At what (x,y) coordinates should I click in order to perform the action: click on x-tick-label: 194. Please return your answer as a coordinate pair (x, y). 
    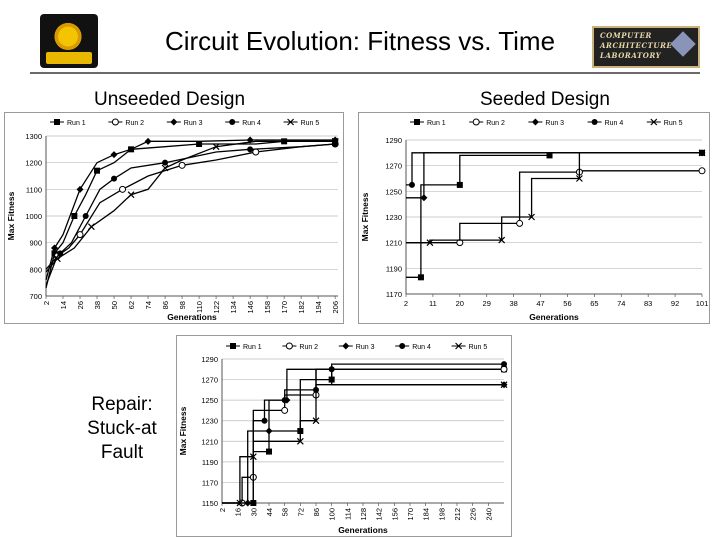
    Looking at the image, I should click on (318, 307).